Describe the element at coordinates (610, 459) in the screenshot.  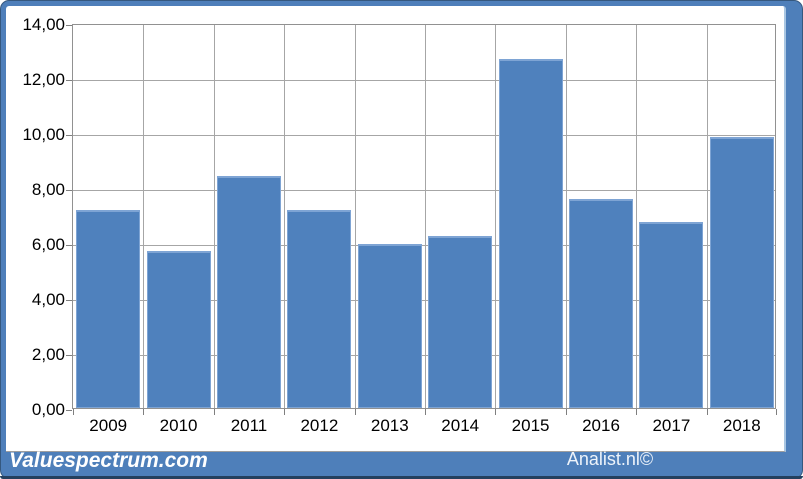
I see `footer-right-brand: Analist.nl©` at that location.